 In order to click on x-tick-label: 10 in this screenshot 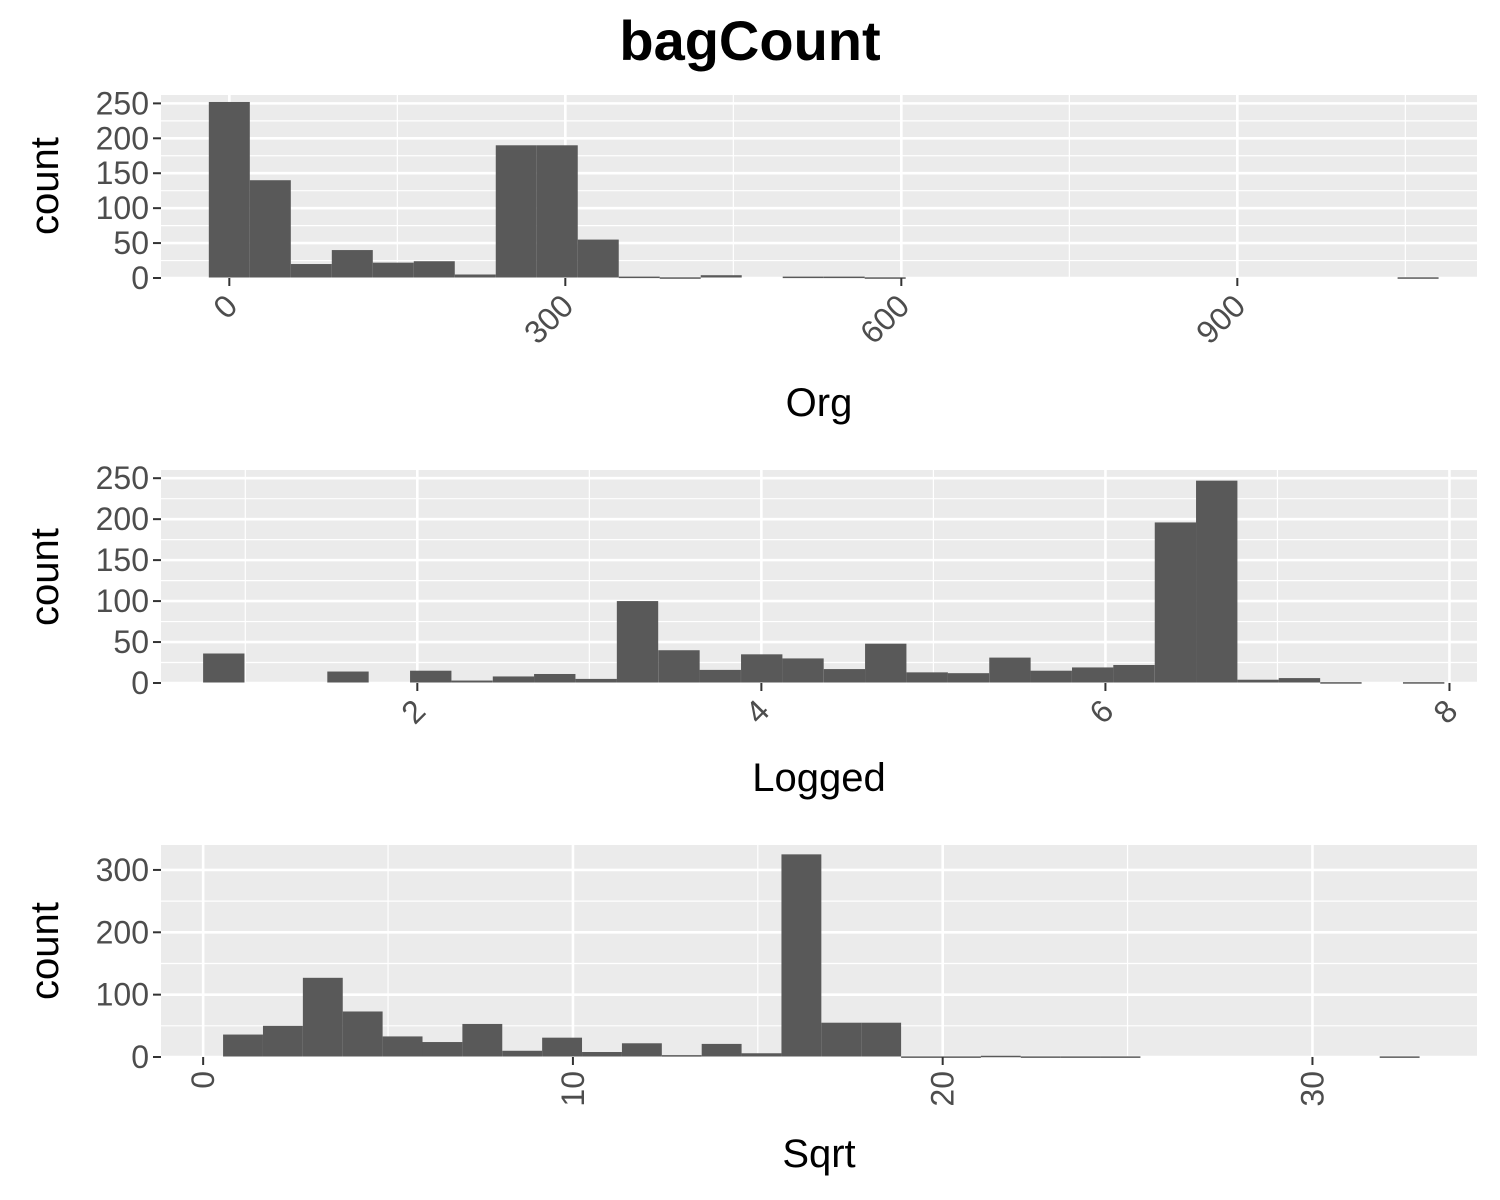, I will do `click(573, 1089)`.